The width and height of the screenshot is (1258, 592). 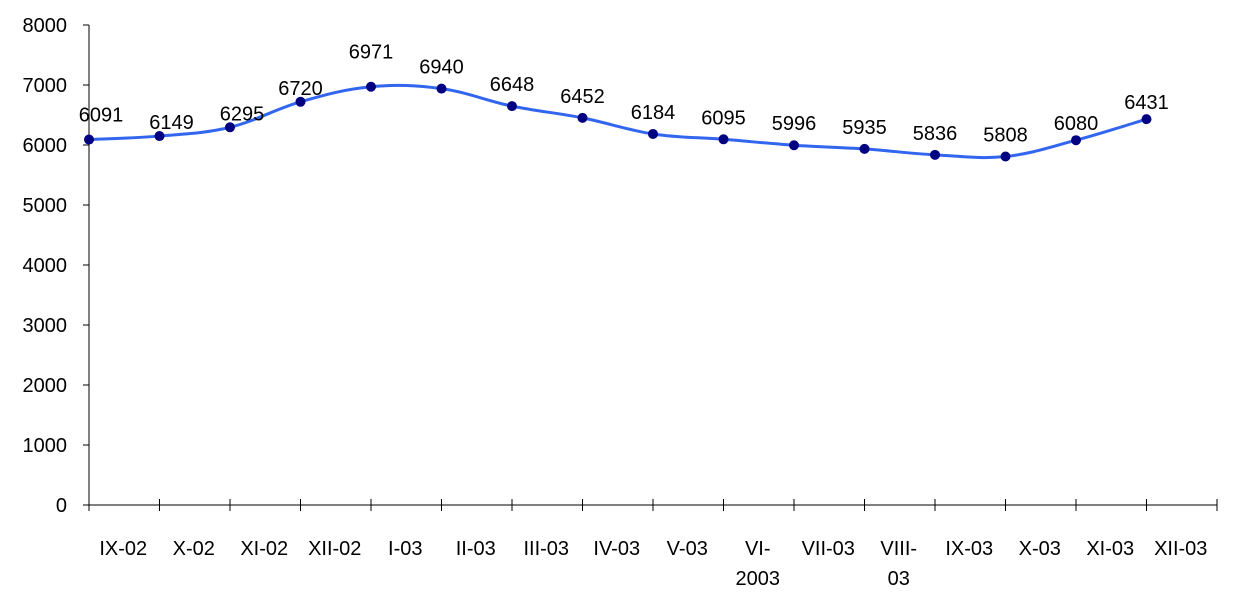 I want to click on data-label: 6295, so click(x=242, y=114).